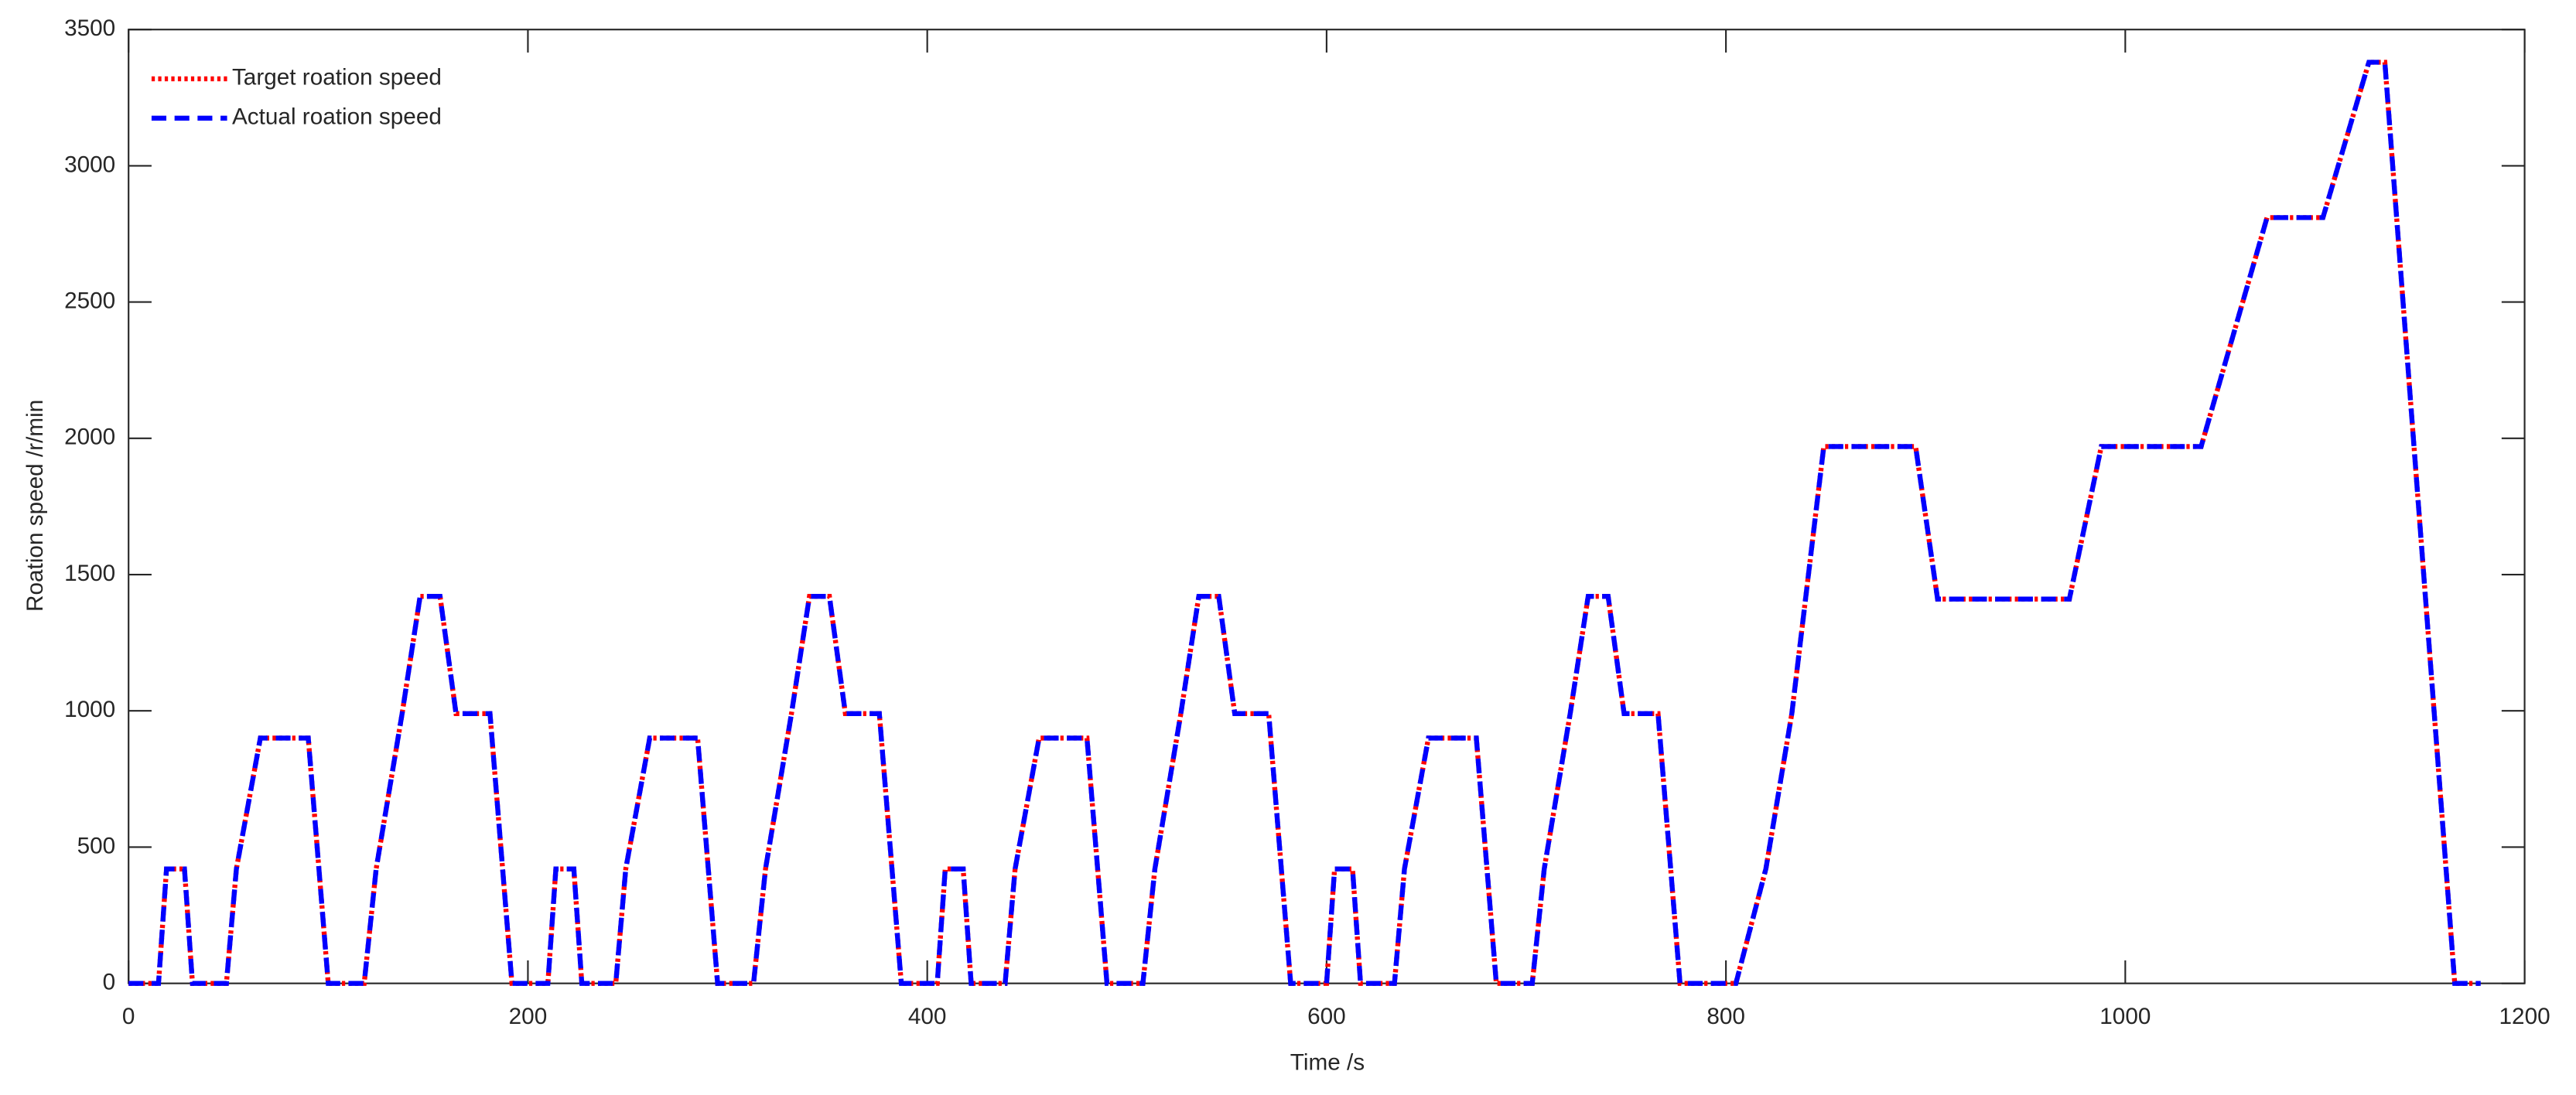 This screenshot has height=1095, width=2576. What do you see at coordinates (89, 301) in the screenshot?
I see `y-tick-label: 2500` at bounding box center [89, 301].